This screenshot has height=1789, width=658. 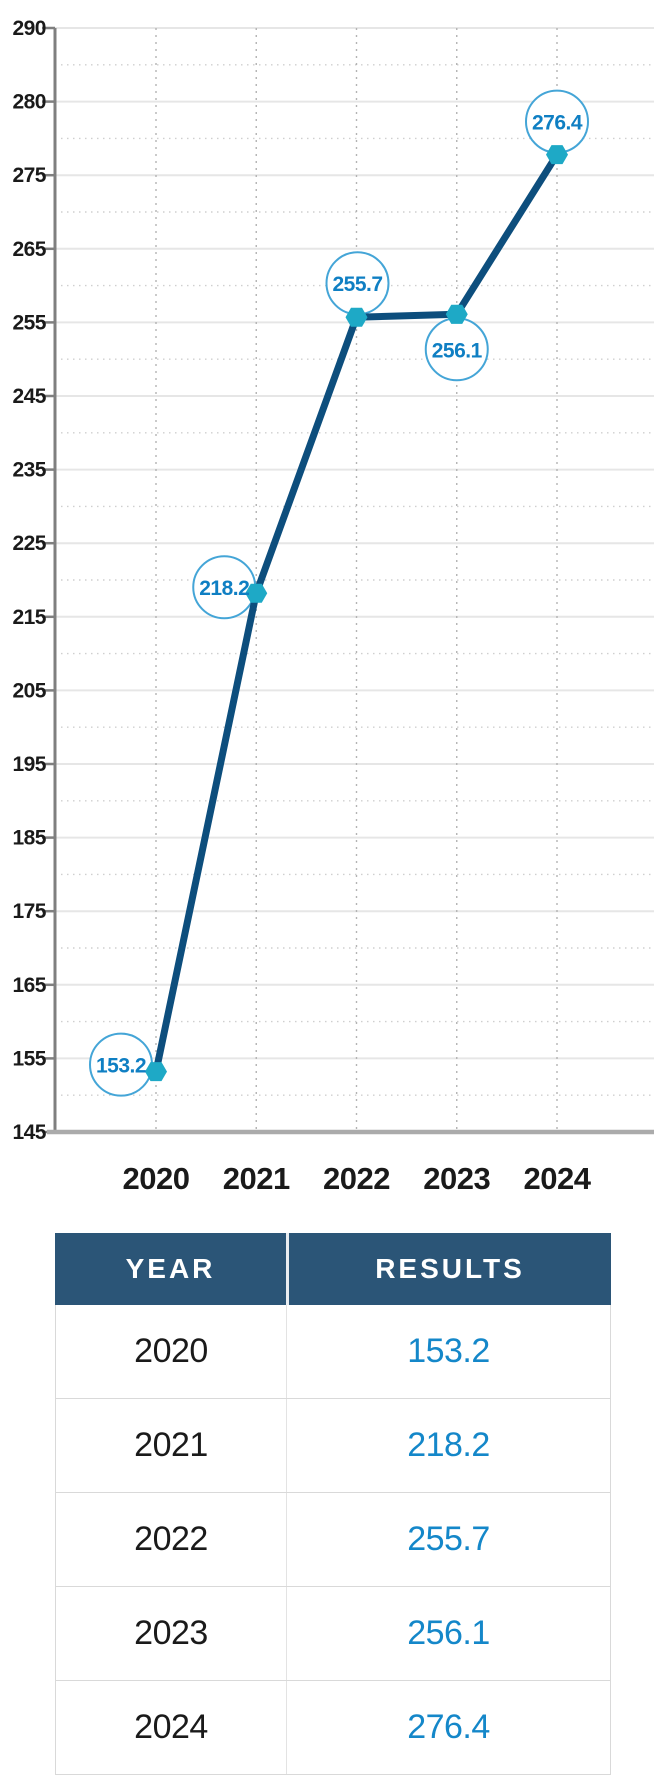 What do you see at coordinates (29, 1058) in the screenshot?
I see `y-tick-label: 155` at bounding box center [29, 1058].